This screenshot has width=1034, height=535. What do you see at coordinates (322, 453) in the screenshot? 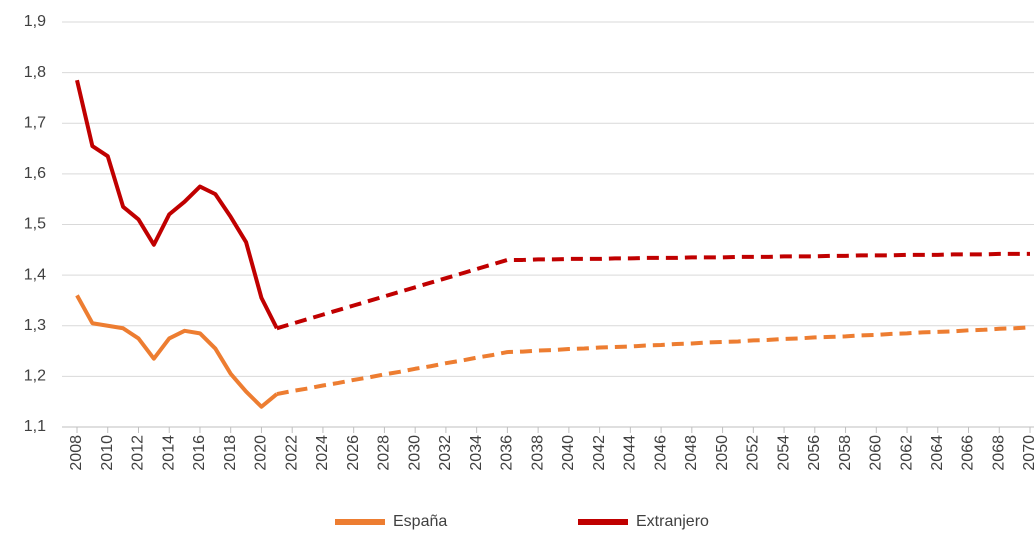
I see `x-tick-label: 2024` at bounding box center [322, 453].